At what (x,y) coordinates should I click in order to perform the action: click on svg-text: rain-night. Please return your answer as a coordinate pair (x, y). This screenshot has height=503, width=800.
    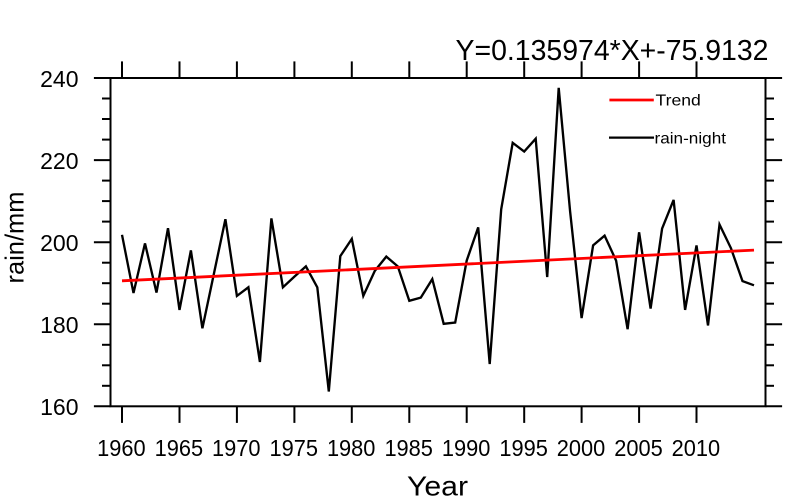
    Looking at the image, I should click on (691, 138).